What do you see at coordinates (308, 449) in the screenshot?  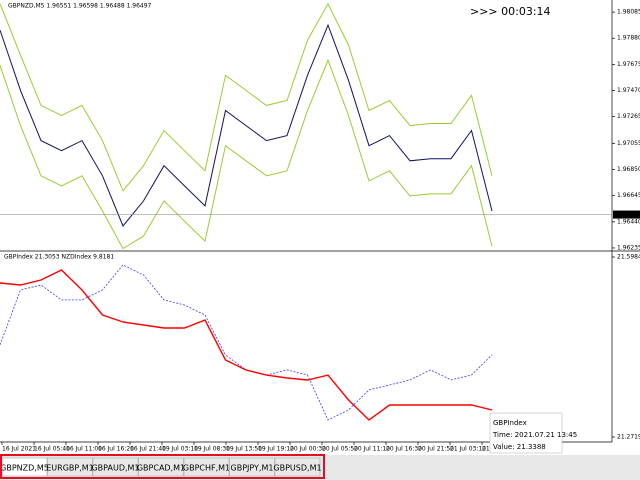 I see `x-tick-label: 20 Jul 00:30` at bounding box center [308, 449].